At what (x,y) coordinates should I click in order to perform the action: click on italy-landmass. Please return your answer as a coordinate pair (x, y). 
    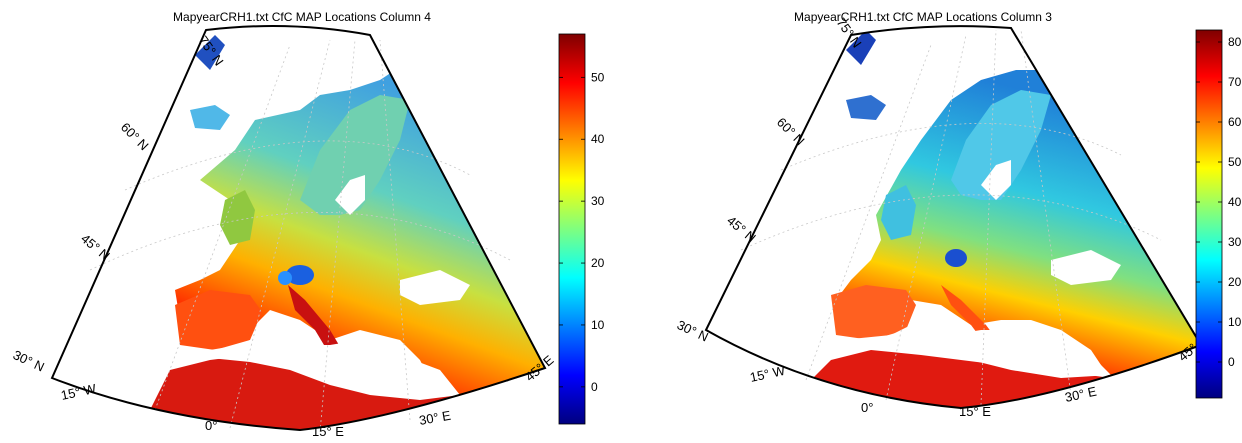
    Looking at the image, I should click on (316, 320).